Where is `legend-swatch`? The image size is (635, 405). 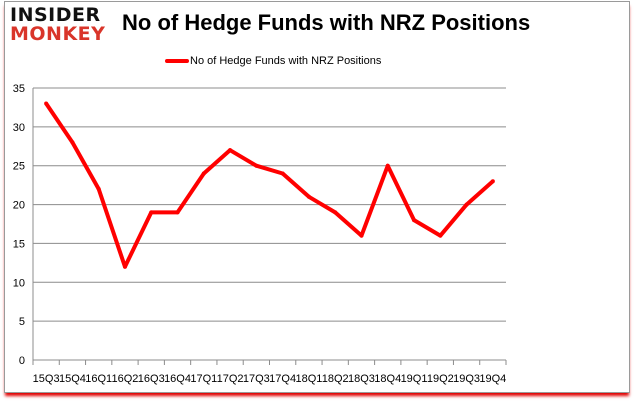
legend-swatch is located at coordinates (177, 61).